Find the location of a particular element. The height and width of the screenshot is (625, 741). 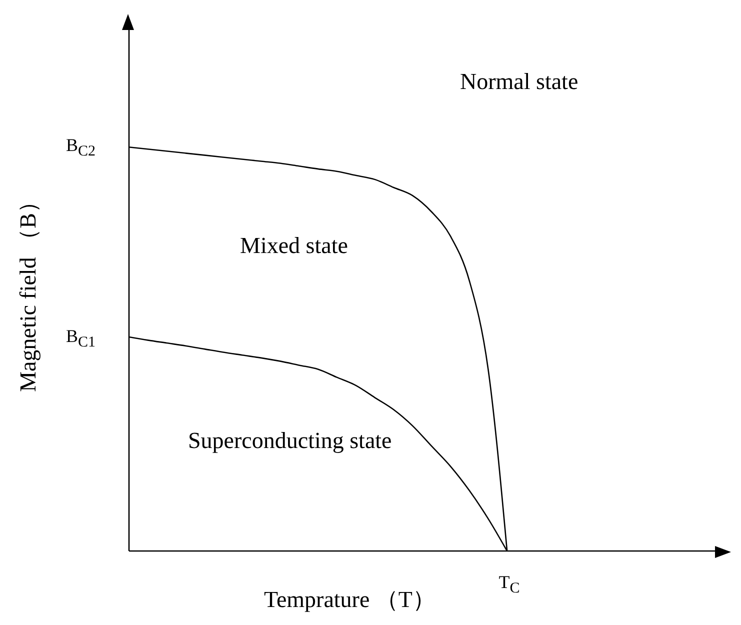

text: Normal state is located at coordinates (520, 82).